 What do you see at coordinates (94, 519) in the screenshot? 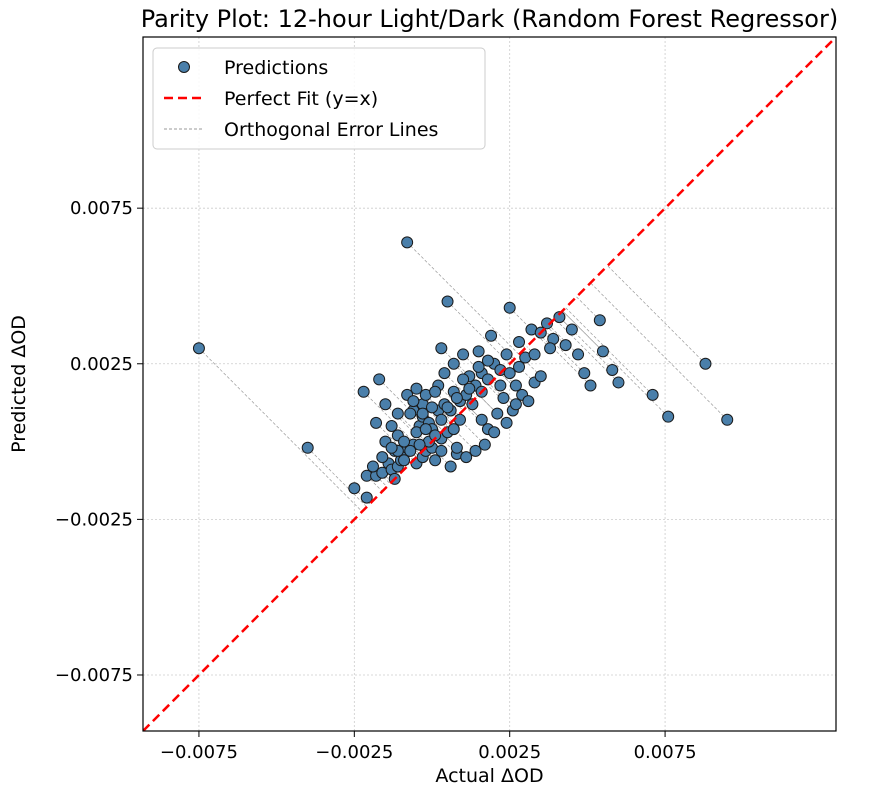
I see `y-tick-label: −0.0025` at bounding box center [94, 519].